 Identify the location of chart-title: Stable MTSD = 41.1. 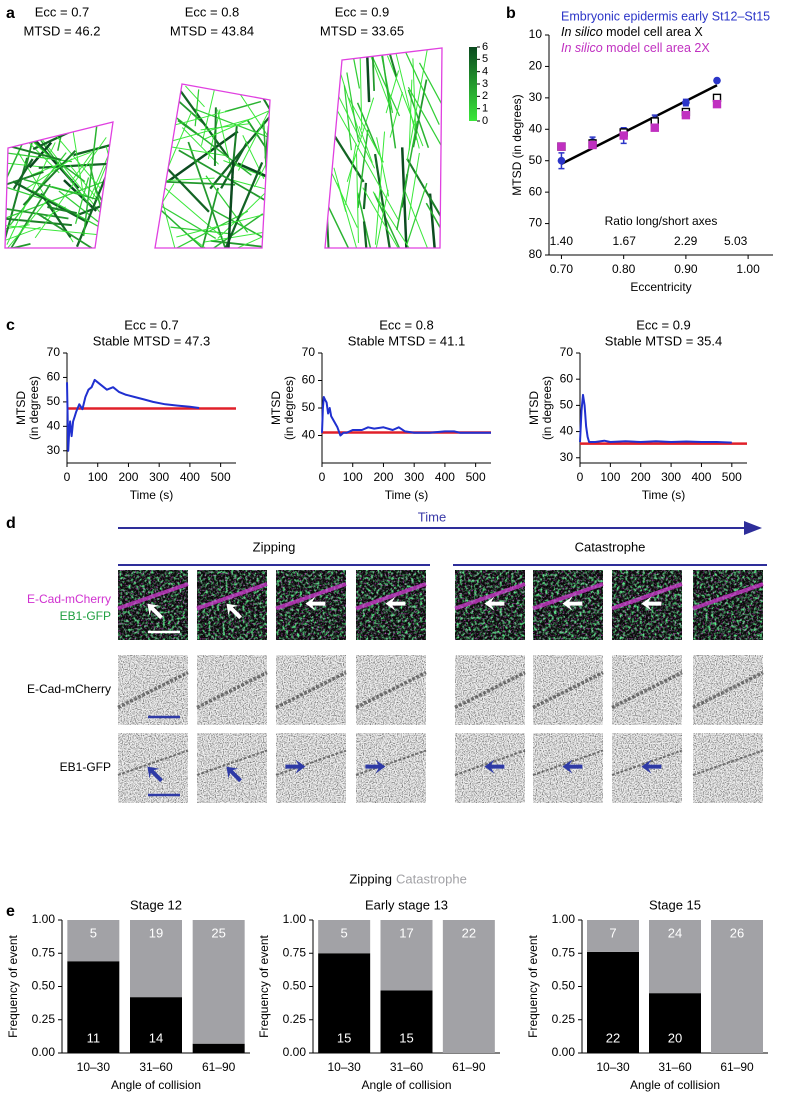
(406, 340).